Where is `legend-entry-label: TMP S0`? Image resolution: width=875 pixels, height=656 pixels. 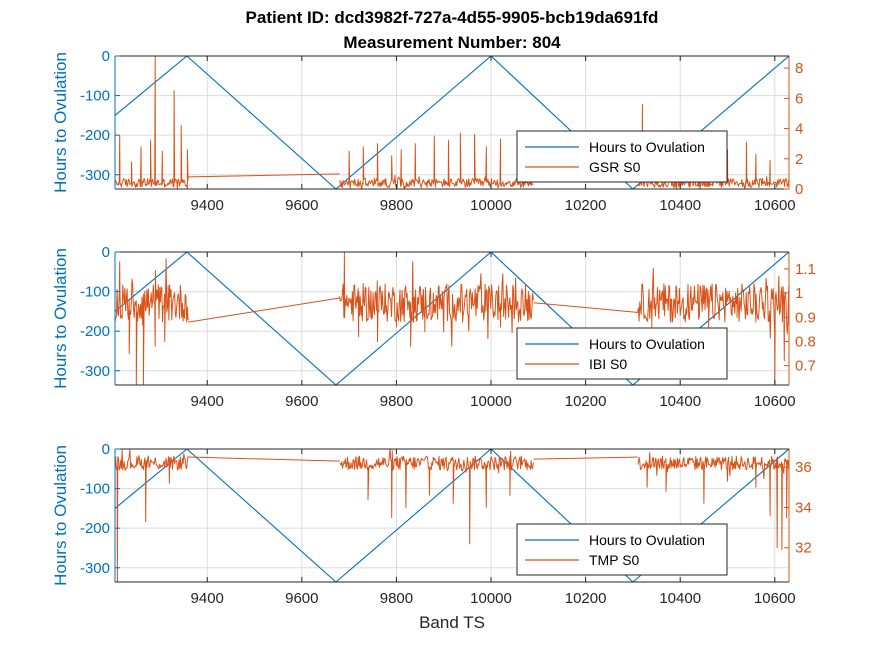
legend-entry-label: TMP S0 is located at coordinates (614, 560).